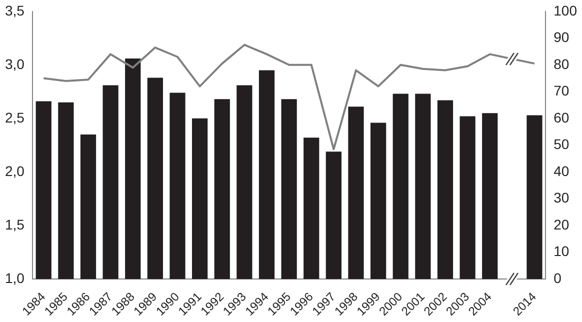 The width and height of the screenshot is (582, 322). Describe the element at coordinates (562, 170) in the screenshot. I see `y2-tick-label: 40` at that location.